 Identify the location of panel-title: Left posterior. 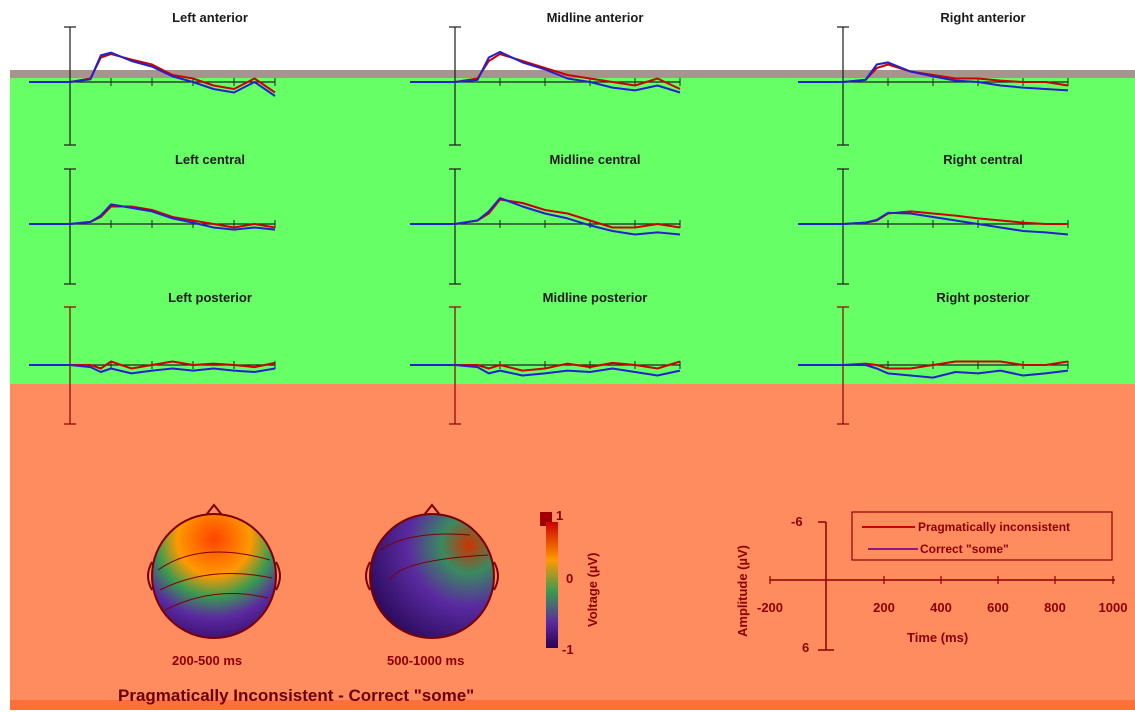
(210, 297).